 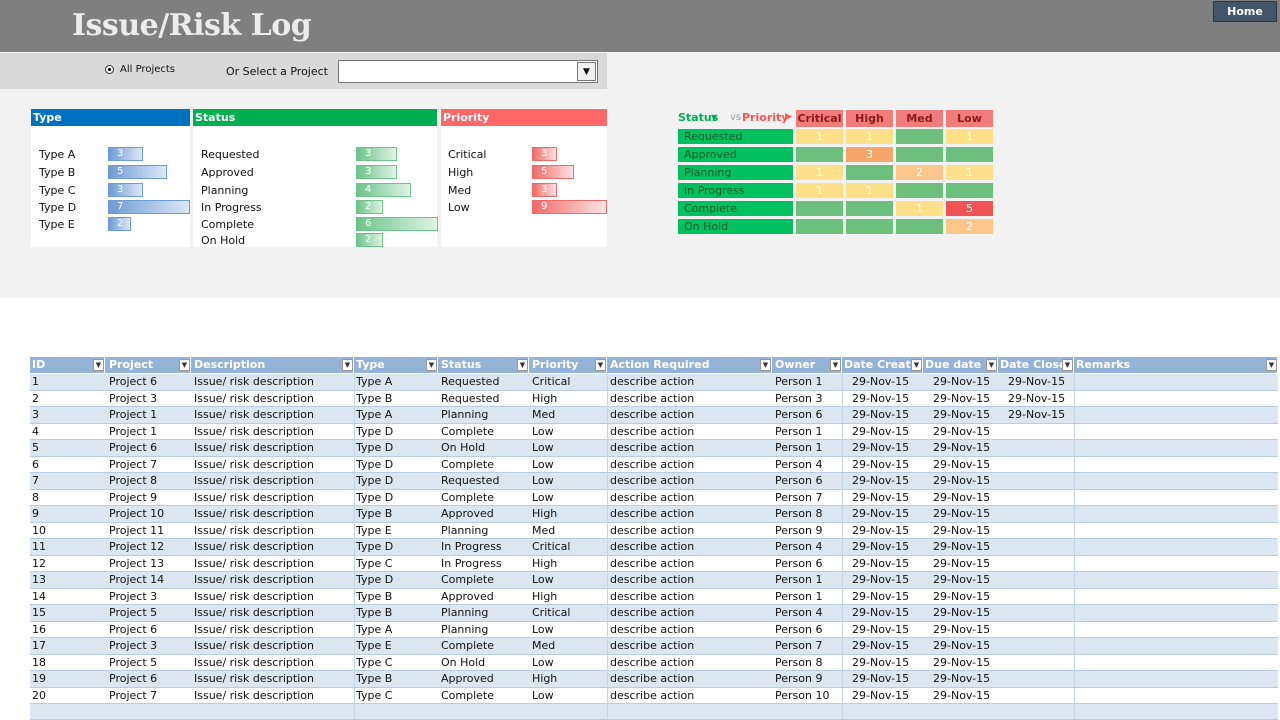 What do you see at coordinates (735, 172) in the screenshot?
I see `matrix-row-label: Planning` at bounding box center [735, 172].